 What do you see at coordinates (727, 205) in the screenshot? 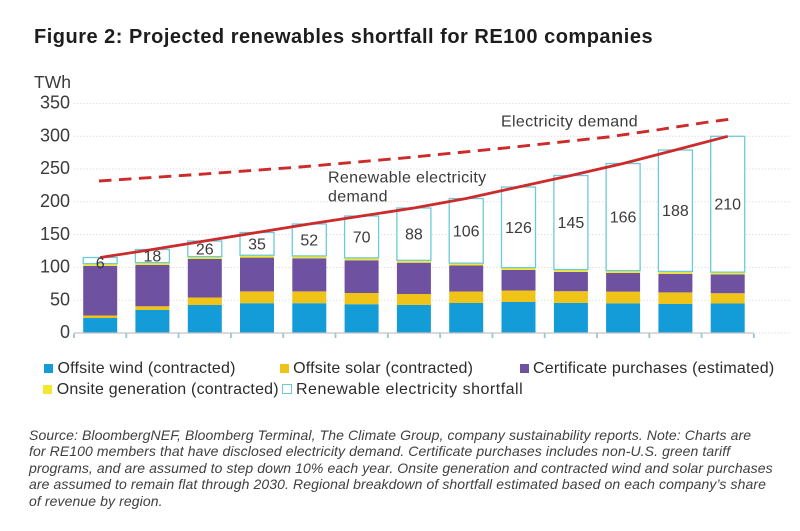
I see `svg-text: 210` at bounding box center [727, 205].